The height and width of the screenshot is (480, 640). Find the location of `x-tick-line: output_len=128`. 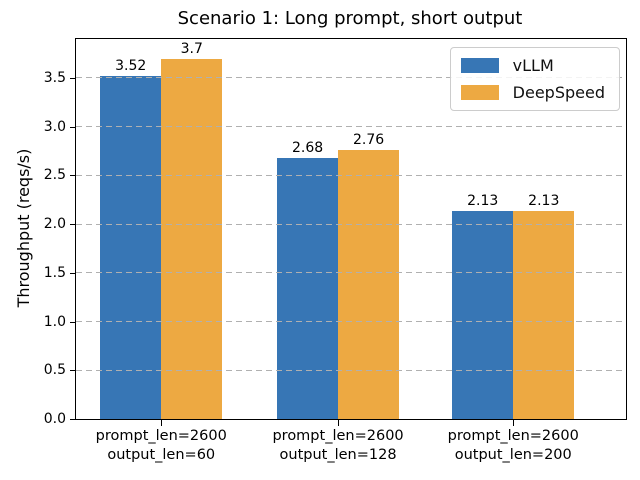

x-tick-line: output_len=128 is located at coordinates (338, 454).